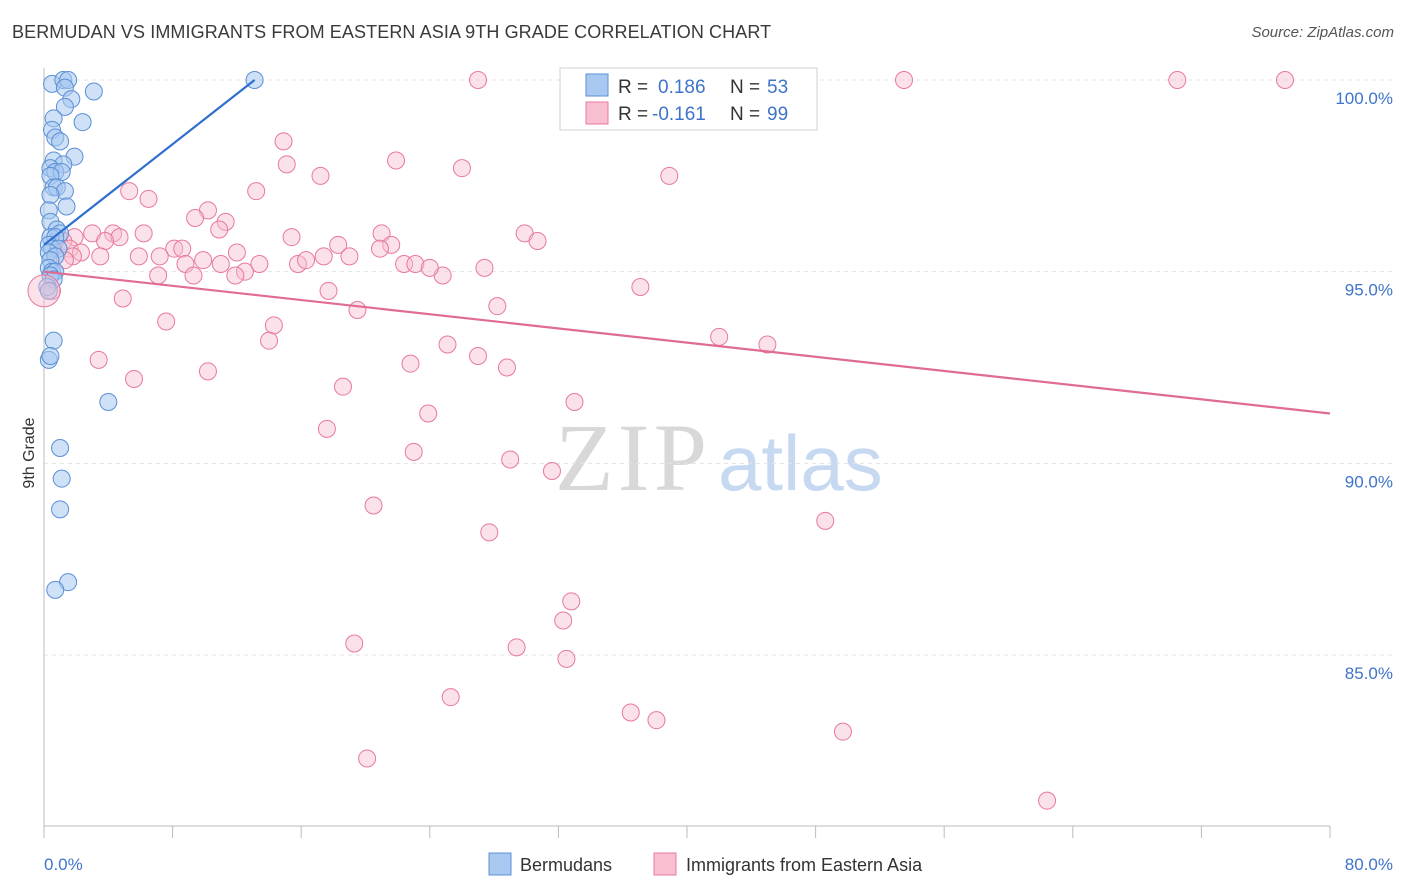 This screenshot has width=1406, height=892. What do you see at coordinates (679, 114) in the screenshot?
I see `legend-r-value-2: -0.161` at bounding box center [679, 114].